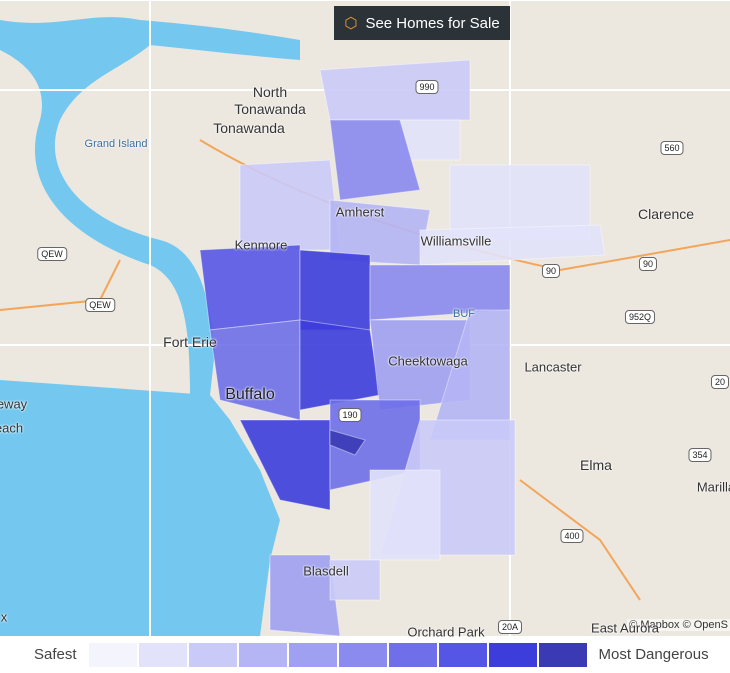 The width and height of the screenshot is (730, 673). I want to click on legend-high-label: Most Dangerous, so click(653, 654).